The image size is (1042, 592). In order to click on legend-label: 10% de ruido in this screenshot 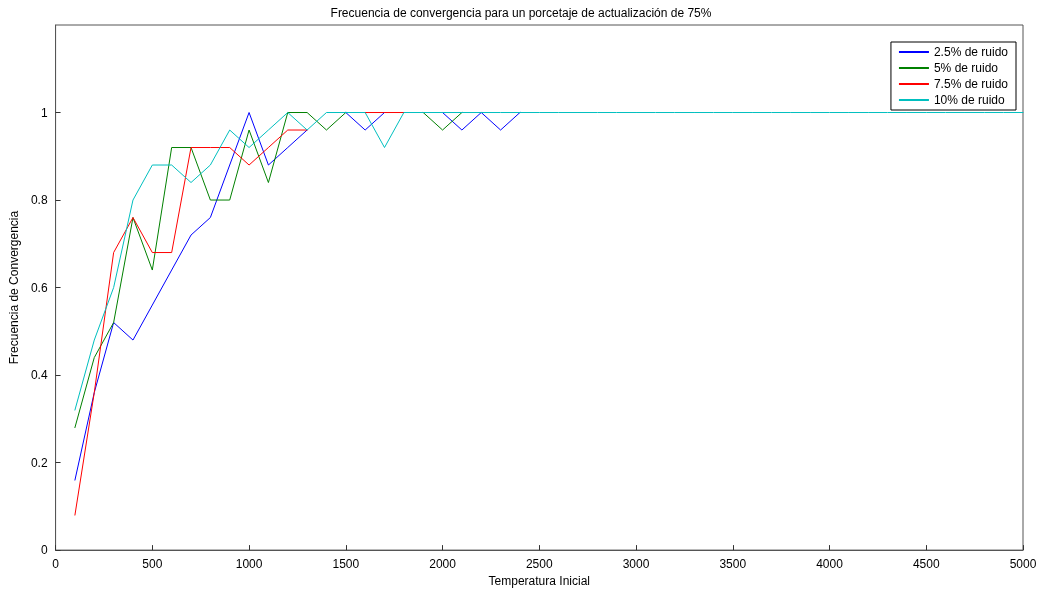, I will do `click(969, 100)`.